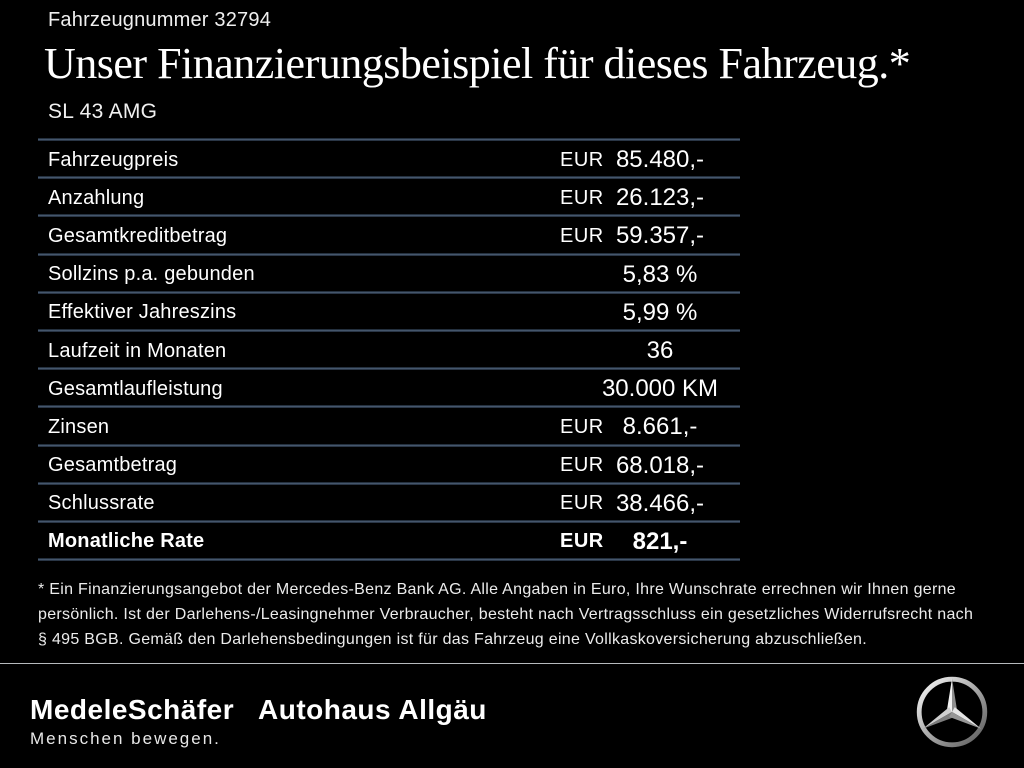 This screenshot has height=768, width=1024. Describe the element at coordinates (389, 427) in the screenshot. I see `table-row: Zinsen EUR 8.661,-` at that location.